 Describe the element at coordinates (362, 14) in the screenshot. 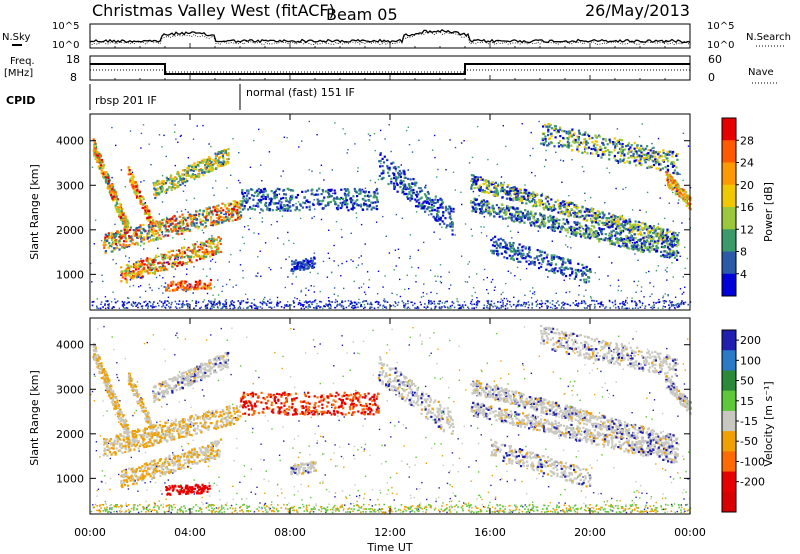

I see `beam-title: Beam 05` at that location.